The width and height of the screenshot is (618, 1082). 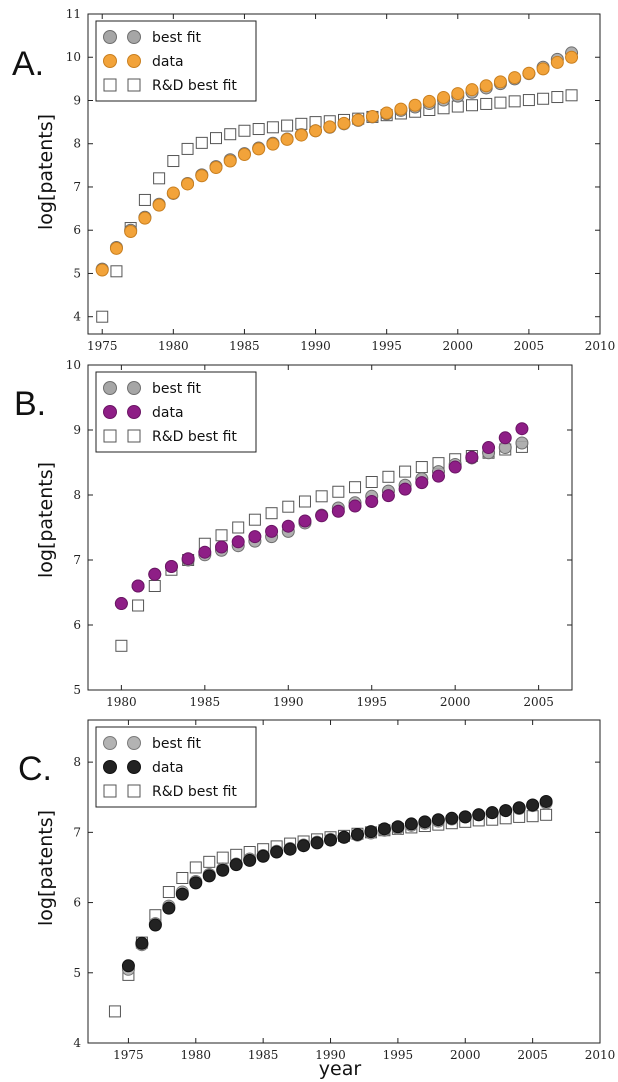 What do you see at coordinates (168, 413) in the screenshot?
I see `legend-entry: data` at bounding box center [168, 413].